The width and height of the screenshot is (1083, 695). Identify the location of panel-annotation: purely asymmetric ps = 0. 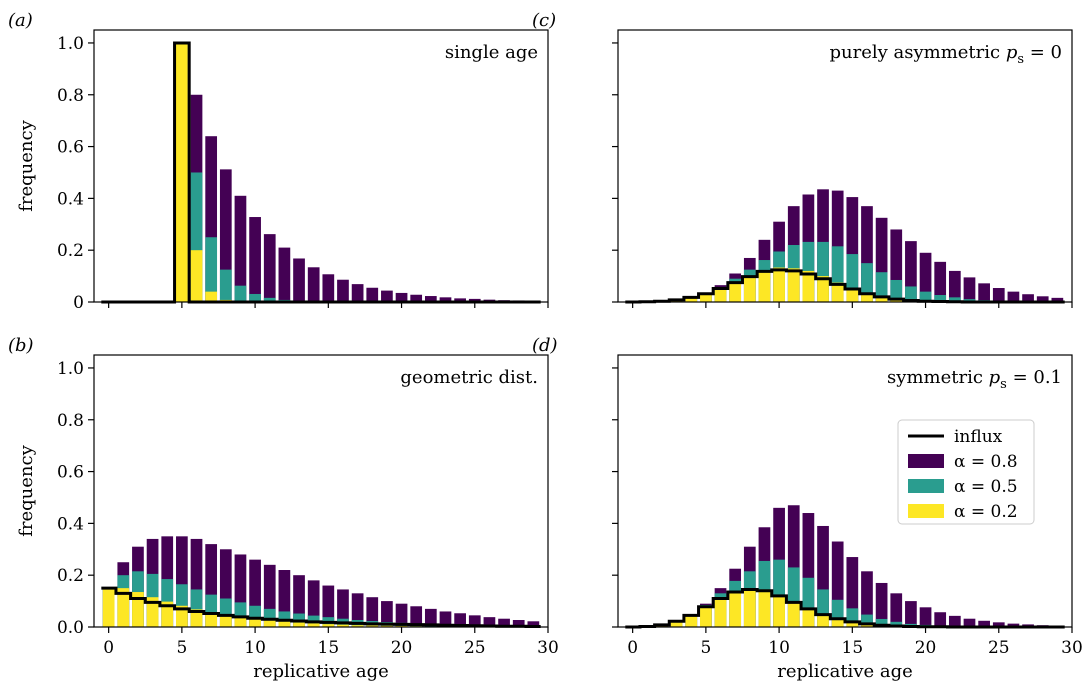
(945, 54).